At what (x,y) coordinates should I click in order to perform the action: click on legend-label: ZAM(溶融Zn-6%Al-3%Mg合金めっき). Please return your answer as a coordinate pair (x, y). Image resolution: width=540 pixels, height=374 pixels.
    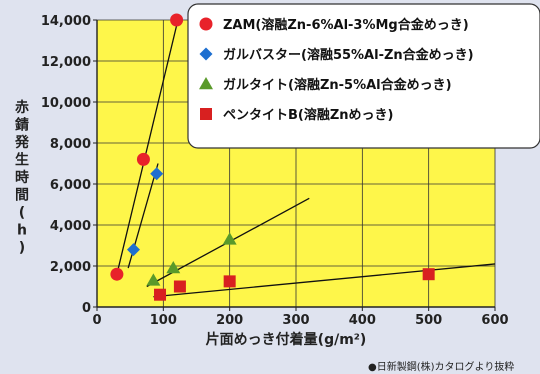
    Looking at the image, I should click on (346, 25).